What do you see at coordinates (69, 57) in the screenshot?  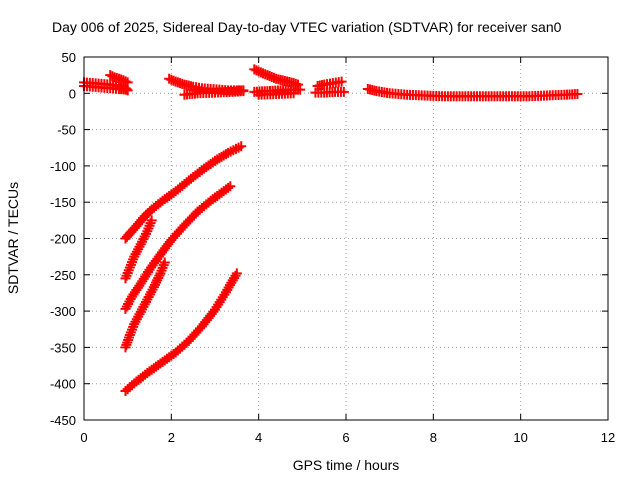 I see `y-tick-label: 50` at bounding box center [69, 57].